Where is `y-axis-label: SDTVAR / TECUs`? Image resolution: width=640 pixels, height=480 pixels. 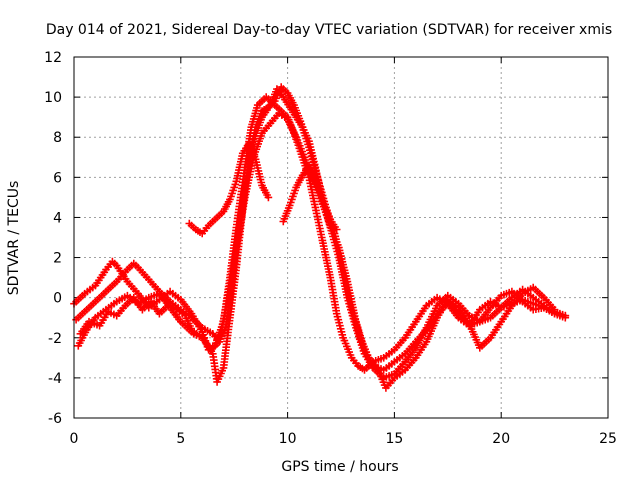 y-axis-label: SDTVAR / TECUs is located at coordinates (14, 238).